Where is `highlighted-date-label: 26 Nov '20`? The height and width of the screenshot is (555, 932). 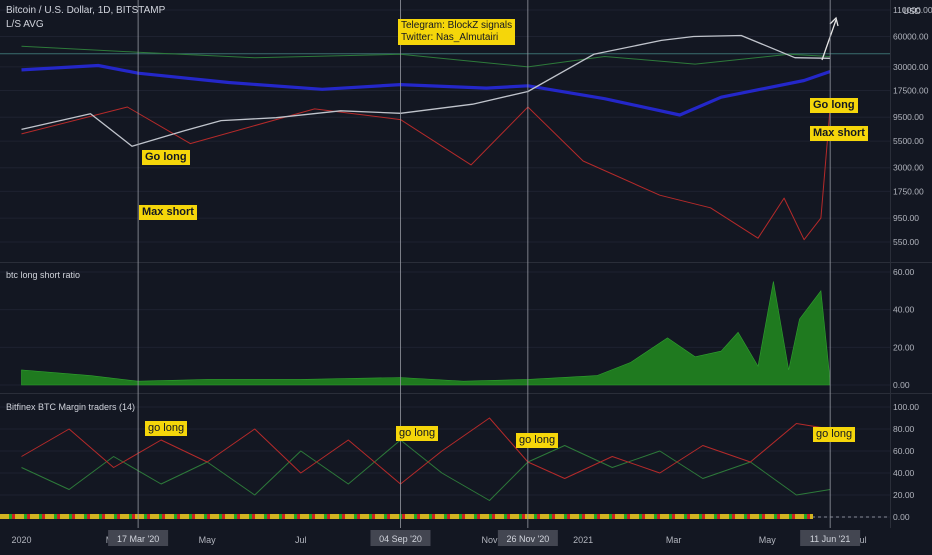
highlighted-date-label: 26 Nov '20 is located at coordinates (527, 539).